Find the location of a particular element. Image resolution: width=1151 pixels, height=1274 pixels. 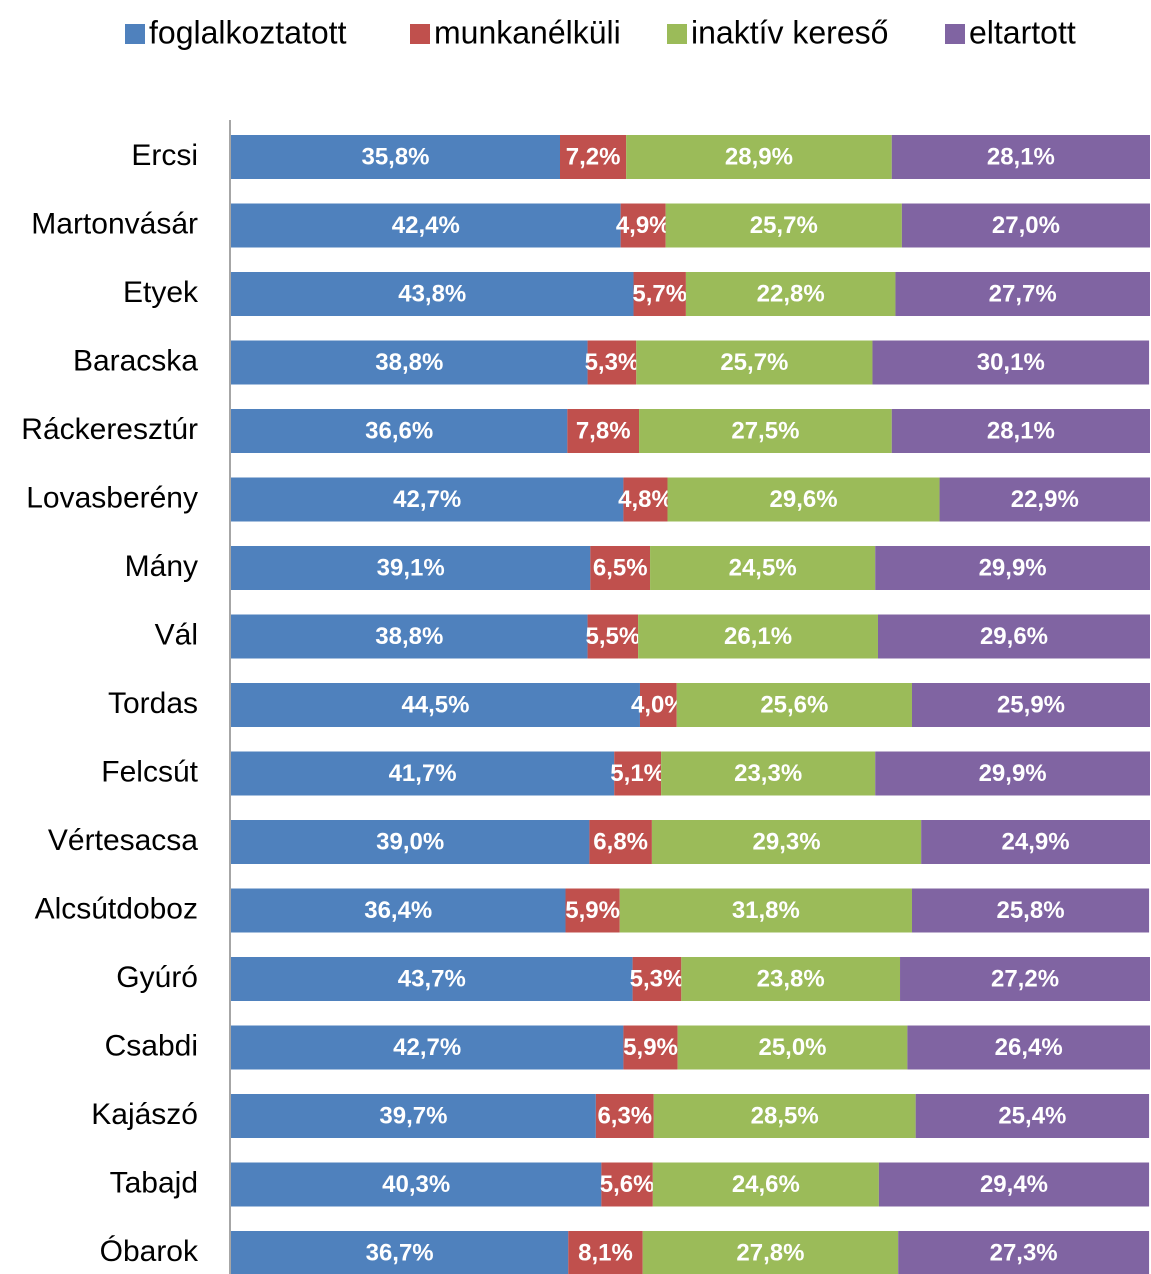

category-label: Tabajd is located at coordinates (154, 1182).